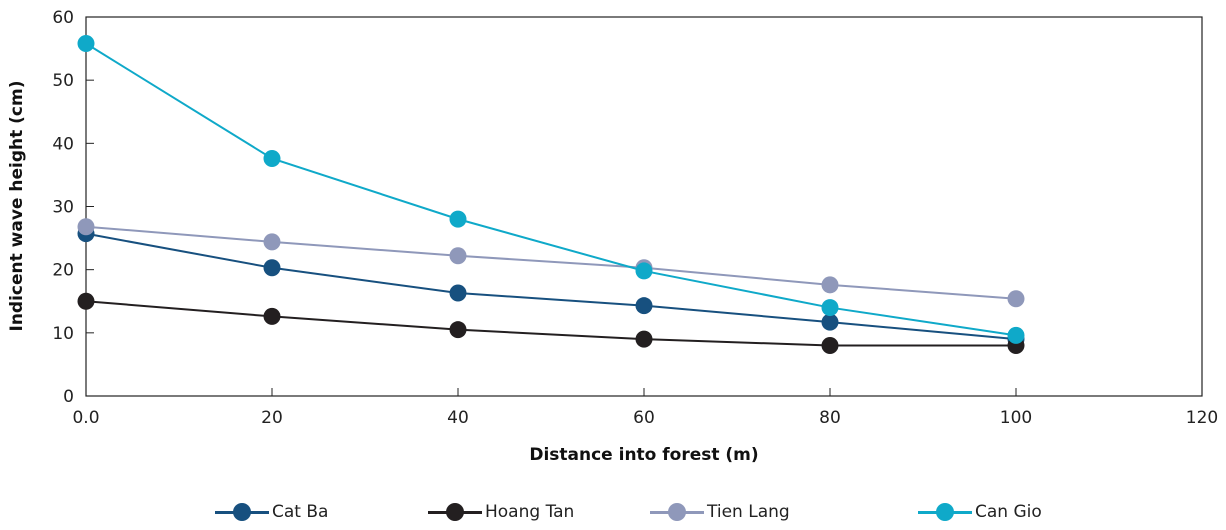 Image resolution: width=1226 pixels, height=530 pixels. Describe the element at coordinates (63, 18) in the screenshot. I see `y-tick-label: 60` at that location.